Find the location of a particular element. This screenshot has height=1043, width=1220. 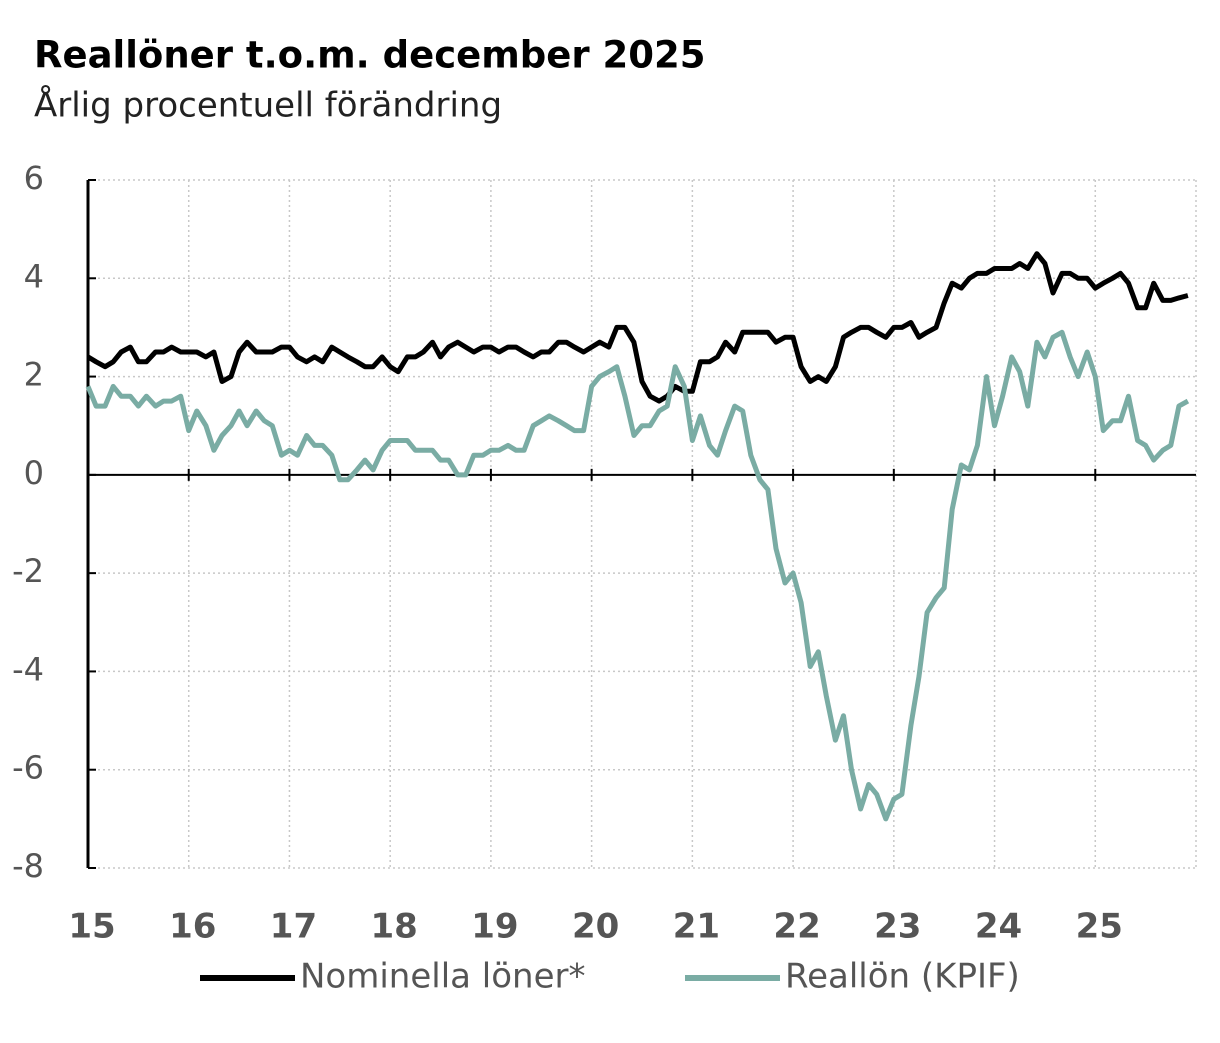

y-tick-label: 0 is located at coordinates (34, 473).